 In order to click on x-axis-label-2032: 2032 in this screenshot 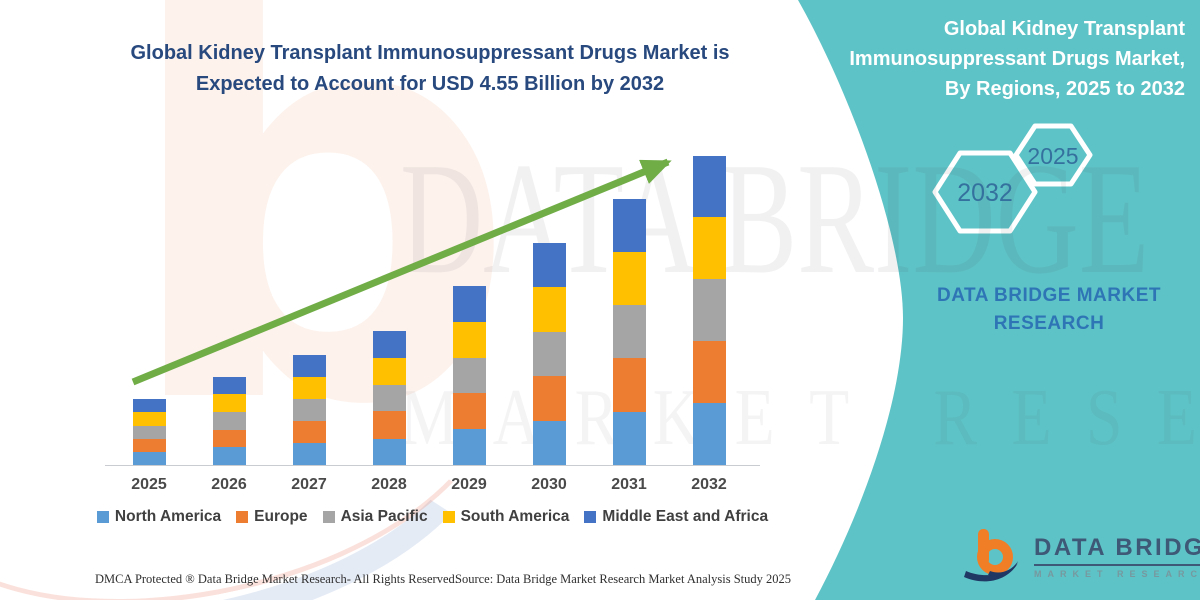, I will do `click(709, 484)`.